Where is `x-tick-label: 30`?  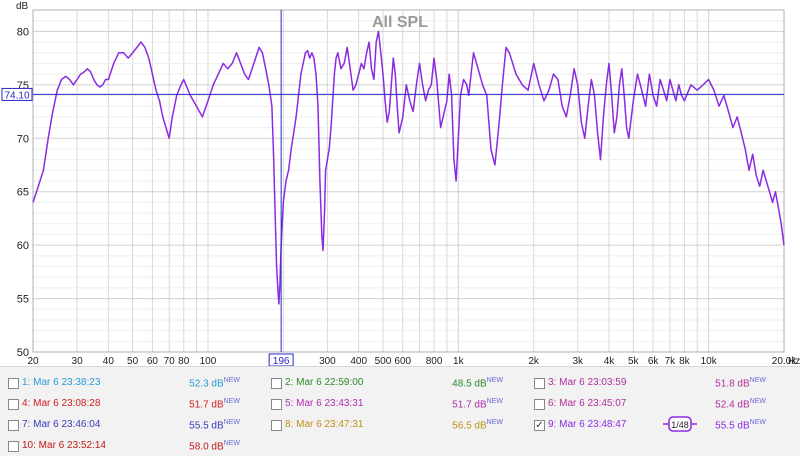 x-tick-label: 30 is located at coordinates (78, 361).